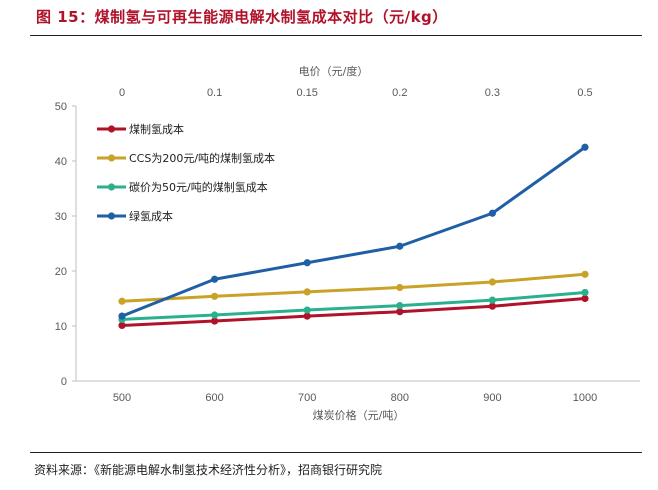 The image size is (658, 490). What do you see at coordinates (336, 452) in the screenshot?
I see `source-divider` at bounding box center [336, 452].